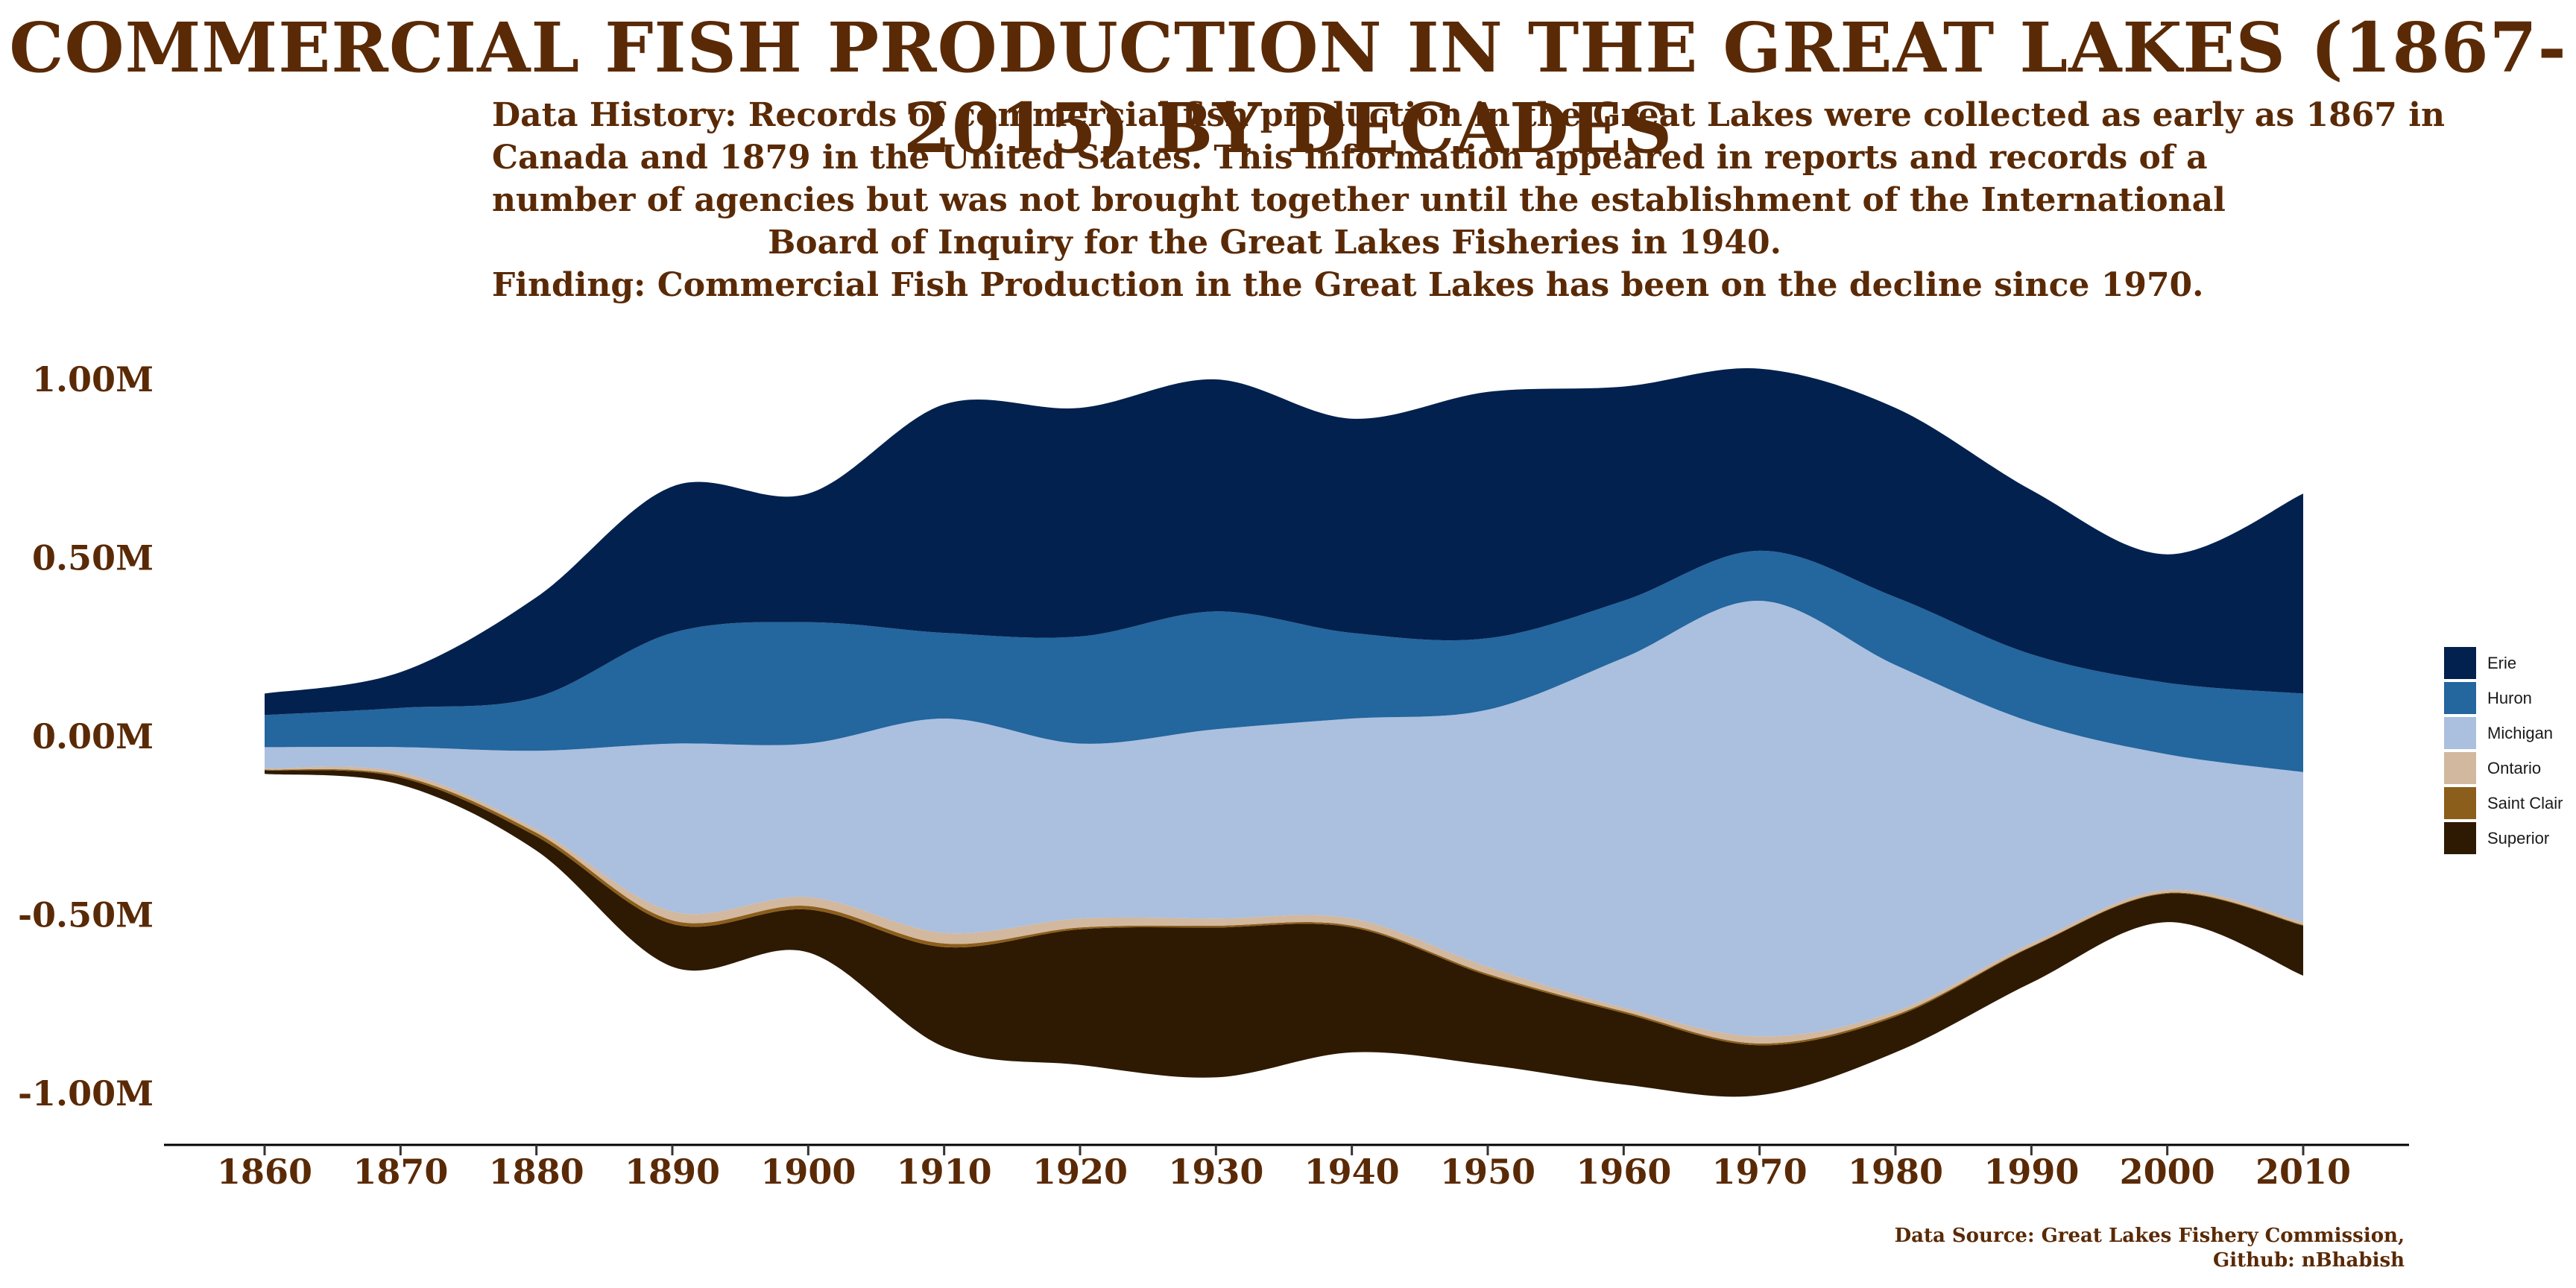 This screenshot has height=1288, width=2576. I want to click on caption-line: Github: nBhabish, so click(2309, 1261).